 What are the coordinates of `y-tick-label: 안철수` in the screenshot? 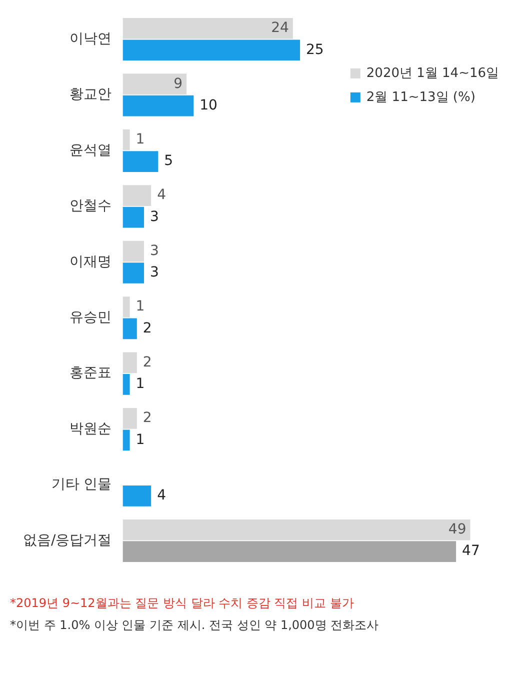 It's located at (91, 206).